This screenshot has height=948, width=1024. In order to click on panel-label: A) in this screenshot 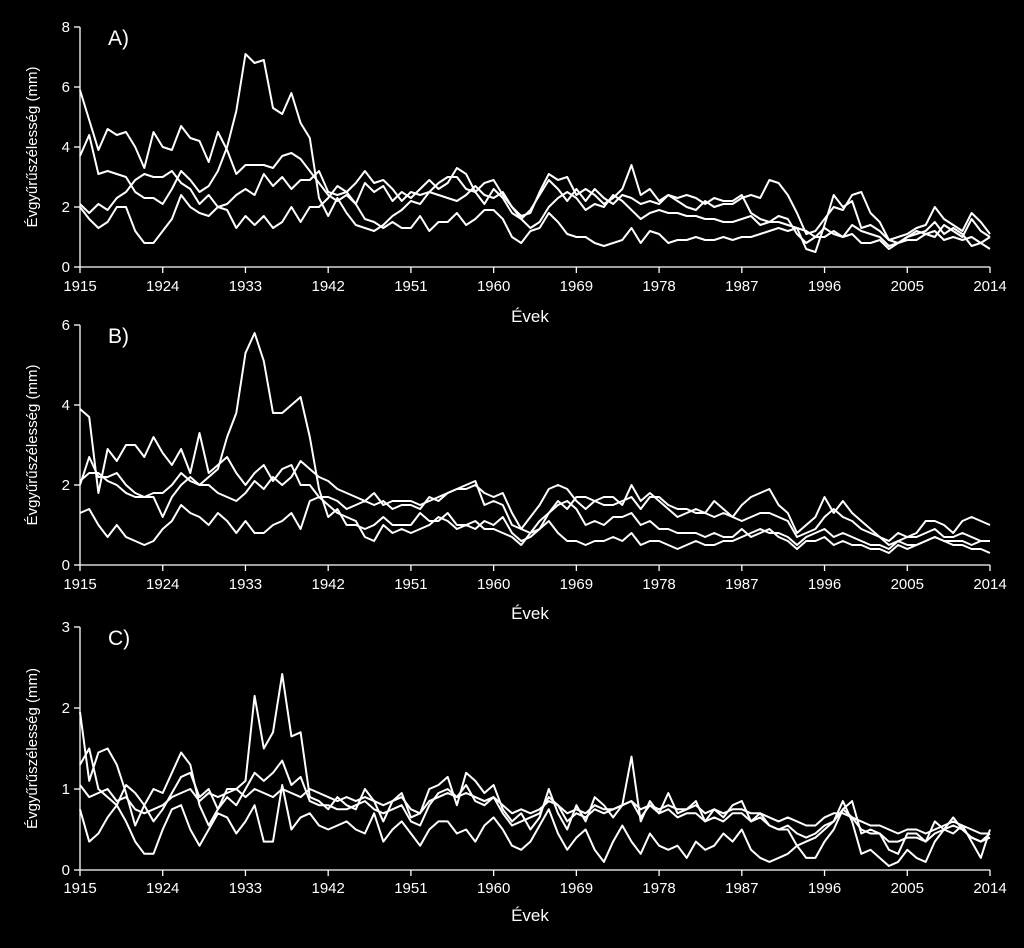, I will do `click(118, 38)`.